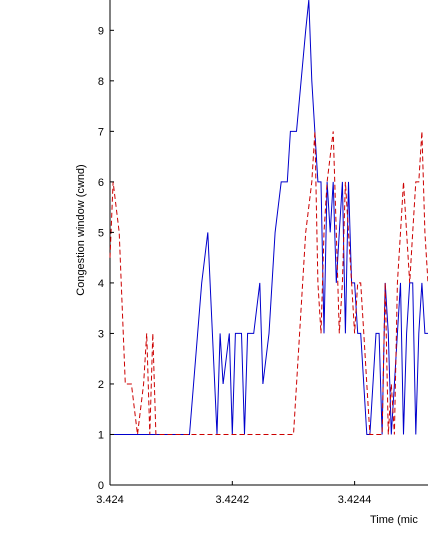 This screenshot has height=554, width=428. Describe the element at coordinates (81, 229) in the screenshot. I see `y-axis-label: Congestion window (cwnd)` at that location.